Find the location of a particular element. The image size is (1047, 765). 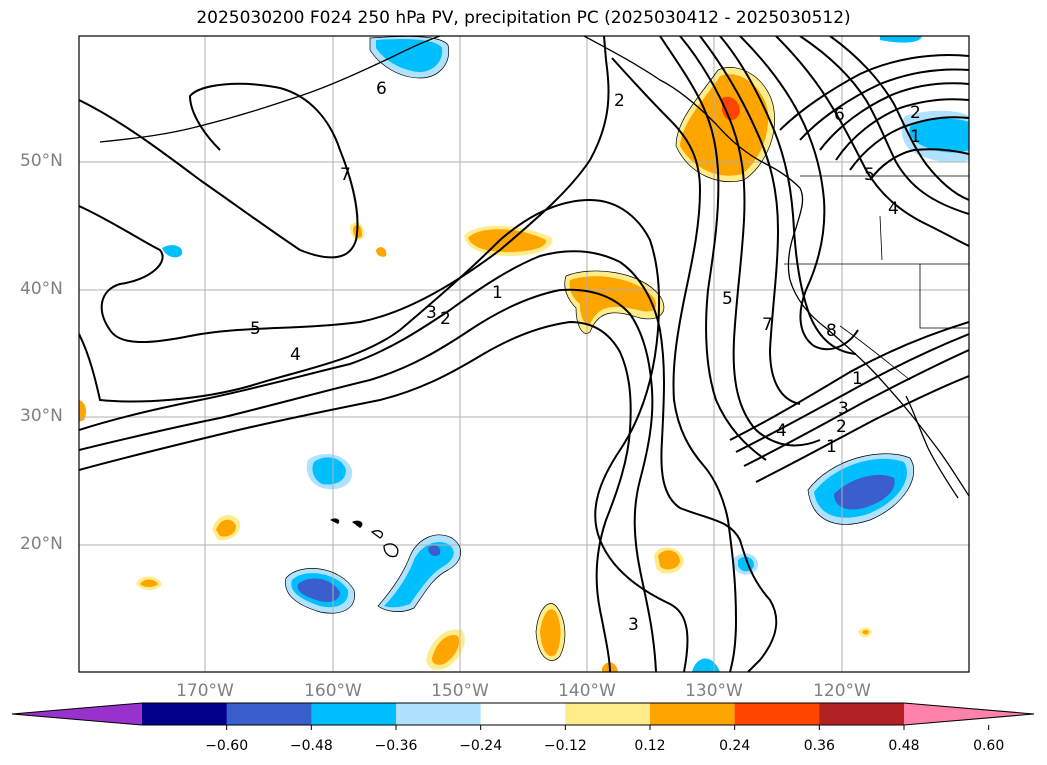

lat-label-50n: 50°N is located at coordinates (41, 161).